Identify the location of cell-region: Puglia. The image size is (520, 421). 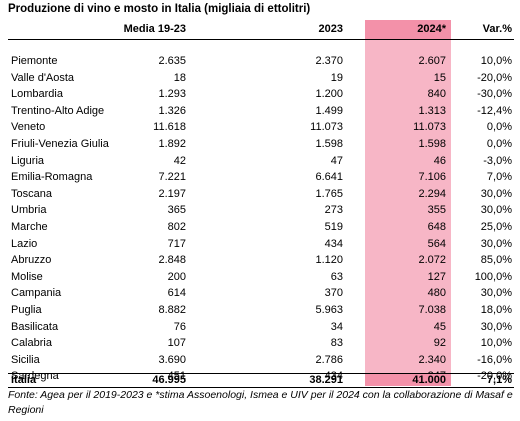
(26, 309).